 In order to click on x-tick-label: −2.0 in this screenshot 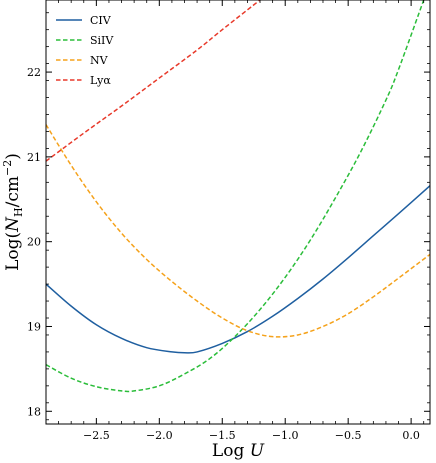, I will do `click(159, 435)`.